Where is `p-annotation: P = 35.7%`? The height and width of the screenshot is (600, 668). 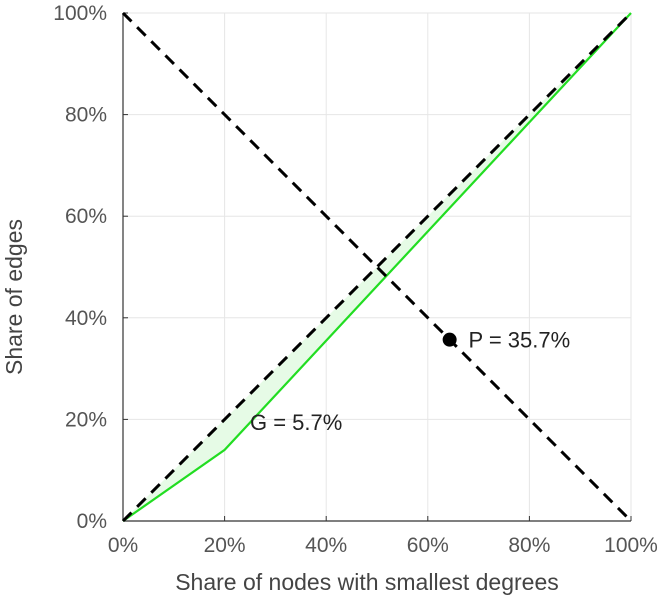
p-annotation: P = 35.7% is located at coordinates (519, 340).